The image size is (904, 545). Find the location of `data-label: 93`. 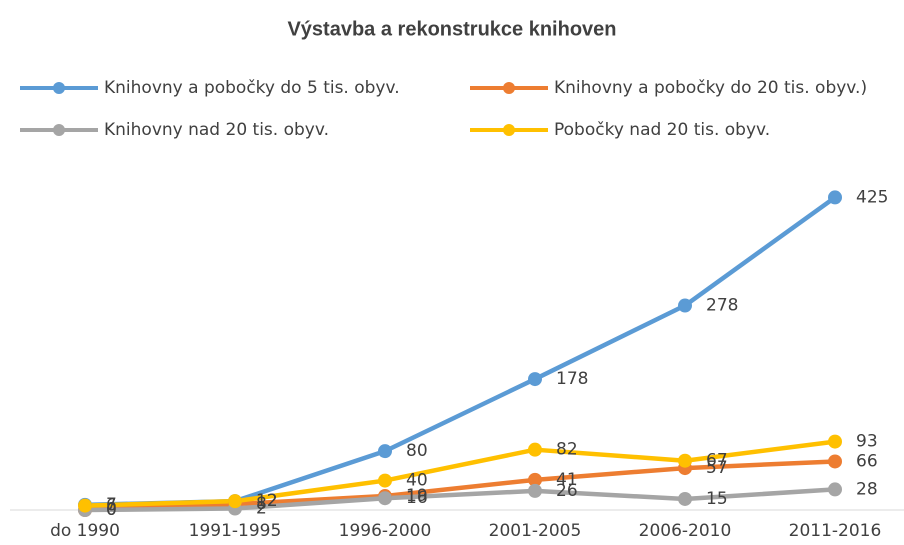

data-label: 93 is located at coordinates (867, 442).